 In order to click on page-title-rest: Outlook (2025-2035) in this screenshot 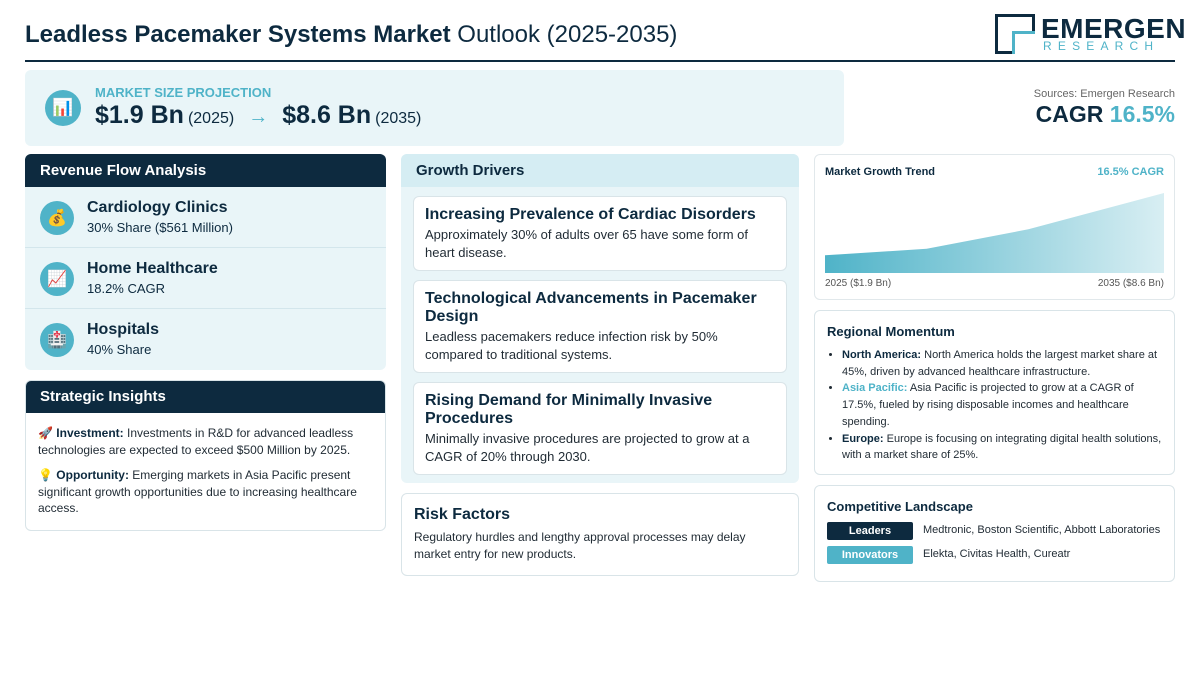, I will do `click(567, 34)`.